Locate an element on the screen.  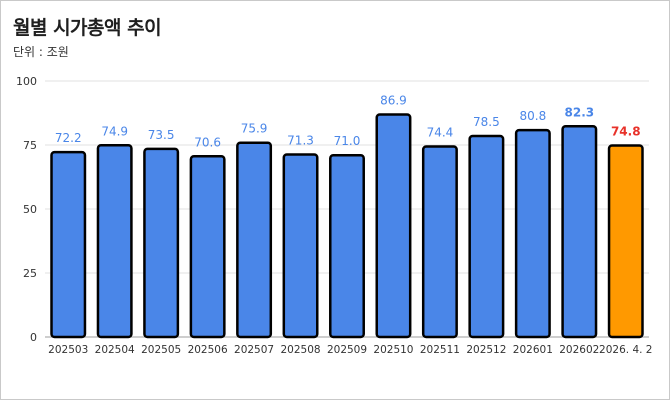
y-tick-label: 50 is located at coordinates (30, 209).